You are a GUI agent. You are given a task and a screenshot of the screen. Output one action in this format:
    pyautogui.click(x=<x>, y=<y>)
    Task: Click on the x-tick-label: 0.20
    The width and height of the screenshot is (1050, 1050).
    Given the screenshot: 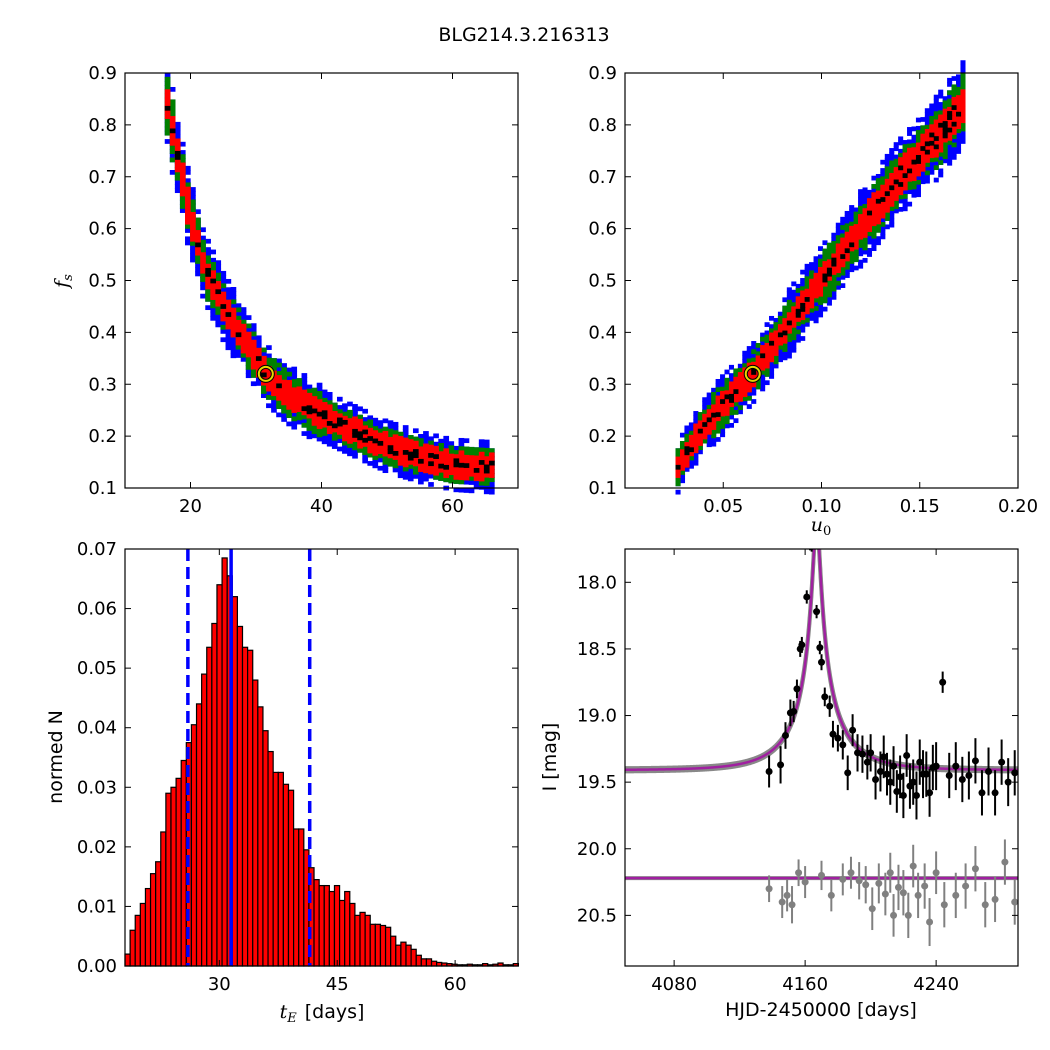 What is the action you would take?
    pyautogui.click(x=1018, y=506)
    